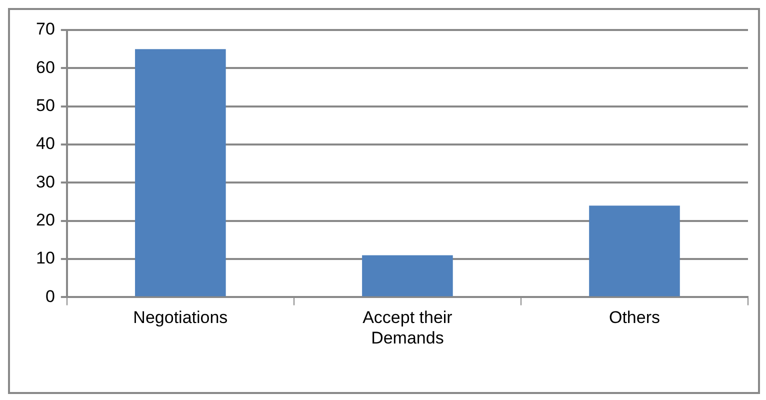  Describe the element at coordinates (407, 328) in the screenshot. I see `x-tick-label: Accept their Demands` at that location.